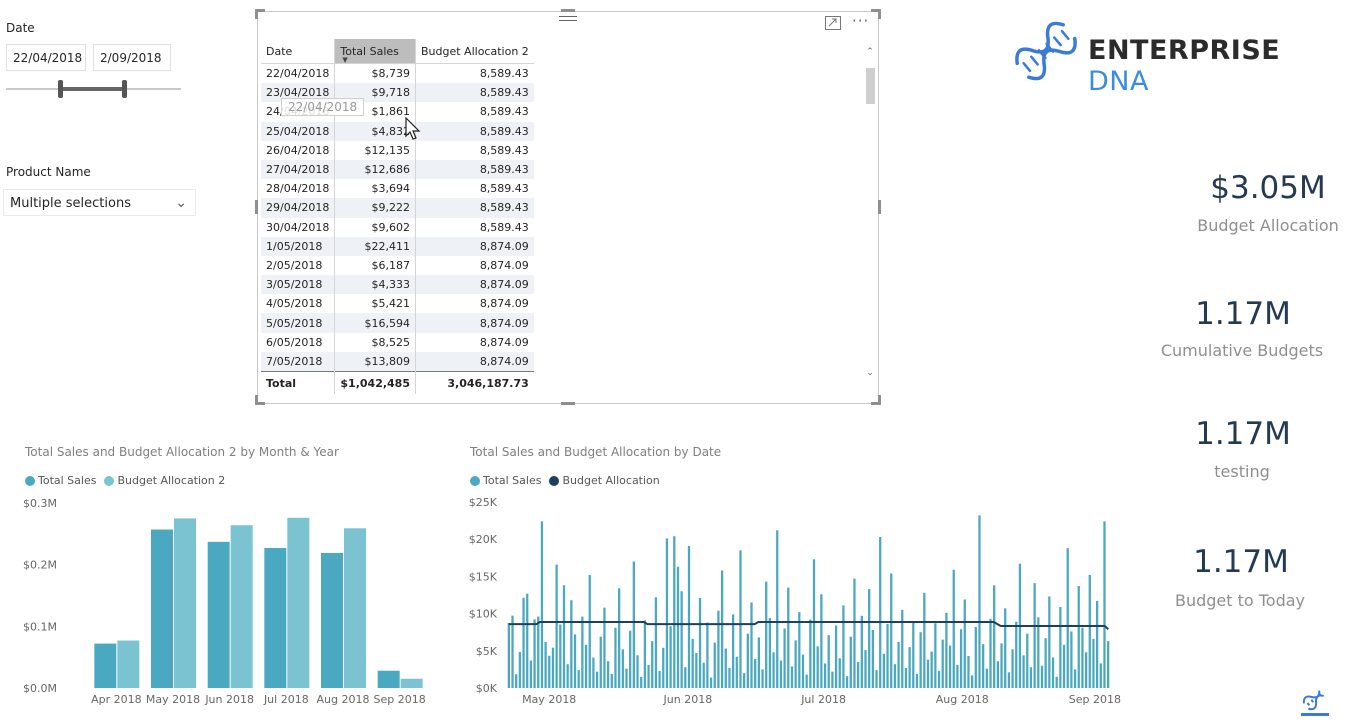 The height and width of the screenshot is (723, 1345). What do you see at coordinates (298, 150) in the screenshot?
I see `cell-date: 26/04/2018` at bounding box center [298, 150].